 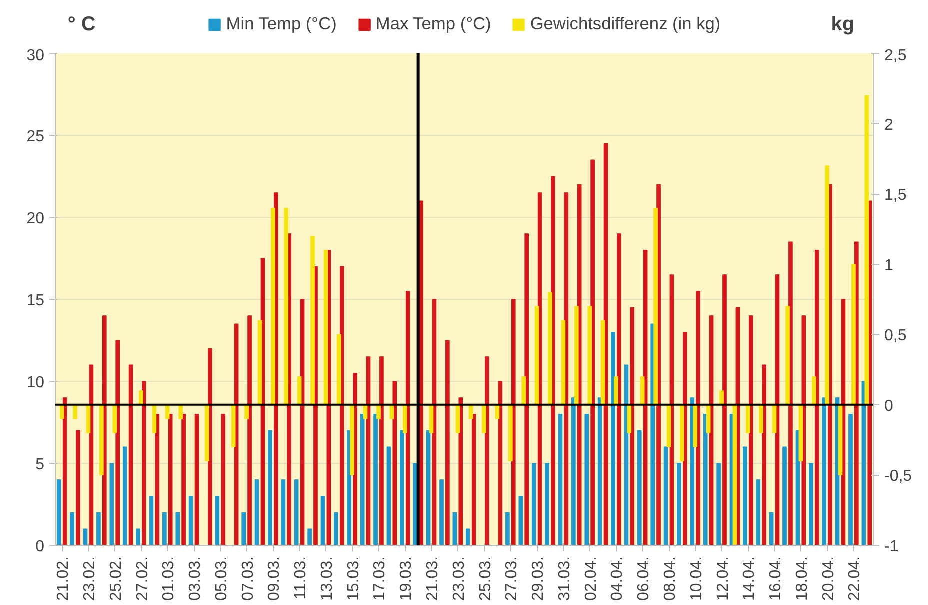 What do you see at coordinates (353, 578) in the screenshot?
I see `x-tick-label: 15.03.` at bounding box center [353, 578].